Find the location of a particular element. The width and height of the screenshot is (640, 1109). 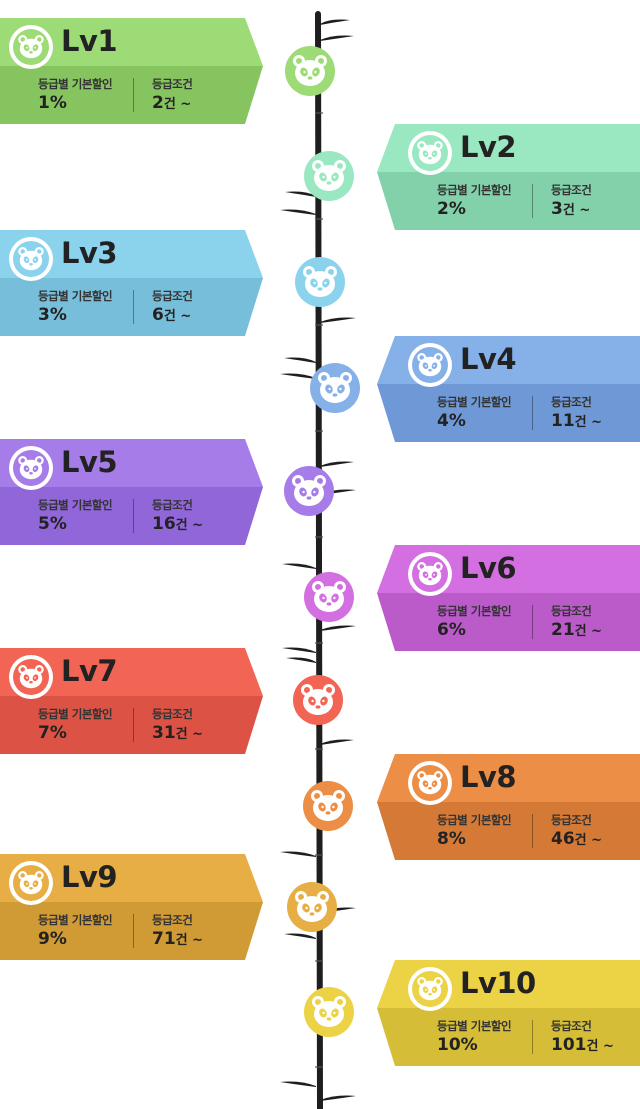

condition-value: 2건 ~ is located at coordinates (171, 103).